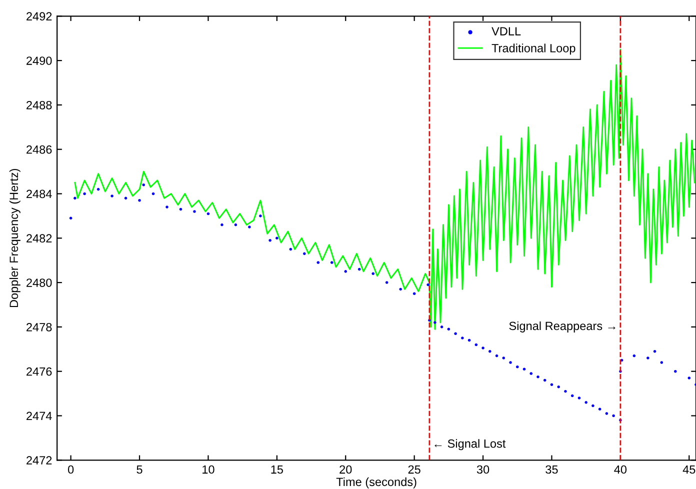 The height and width of the screenshot is (489, 696). I want to click on y-tick-label: 2478, so click(39, 327).